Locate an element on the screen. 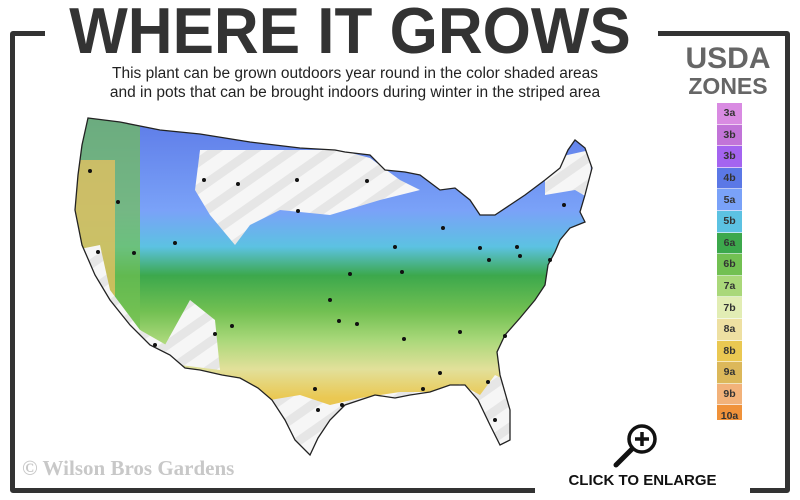 The width and height of the screenshot is (800, 500). watermark: © Wilson Bros Gardens is located at coordinates (128, 468).